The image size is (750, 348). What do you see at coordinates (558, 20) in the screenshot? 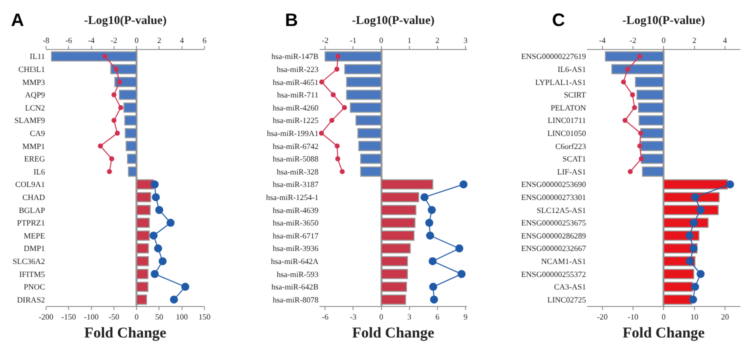
I see `text: C` at bounding box center [558, 20].